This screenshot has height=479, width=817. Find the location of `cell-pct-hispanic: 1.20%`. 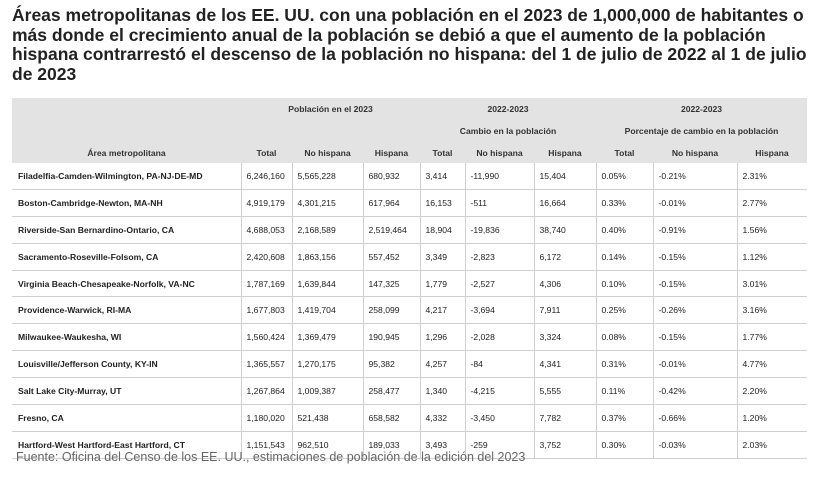

cell-pct-hispanic: 1.20% is located at coordinates (771, 418).